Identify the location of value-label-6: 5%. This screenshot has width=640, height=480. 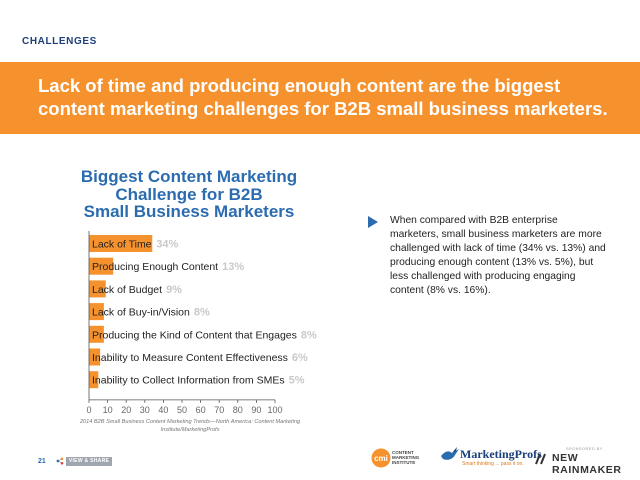
(297, 381).